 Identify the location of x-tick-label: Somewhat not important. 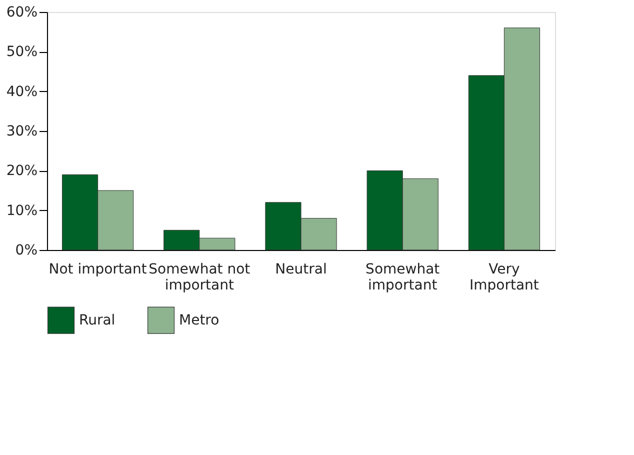
(199, 278).